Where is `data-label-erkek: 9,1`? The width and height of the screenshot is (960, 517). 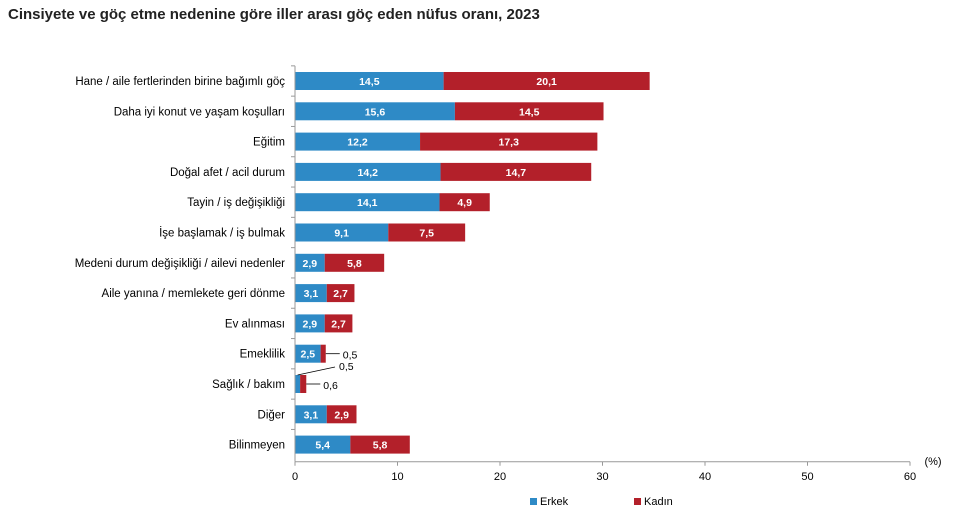
data-label-erkek: 9,1 is located at coordinates (341, 234).